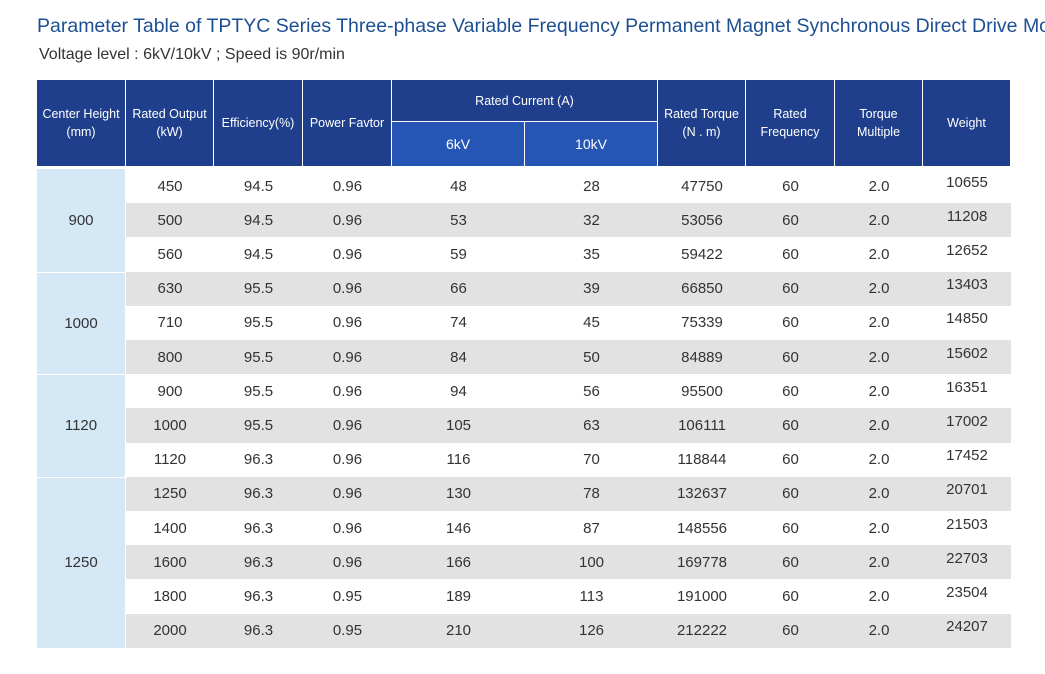  Describe the element at coordinates (966, 123) in the screenshot. I see `header-text: Weight` at that location.